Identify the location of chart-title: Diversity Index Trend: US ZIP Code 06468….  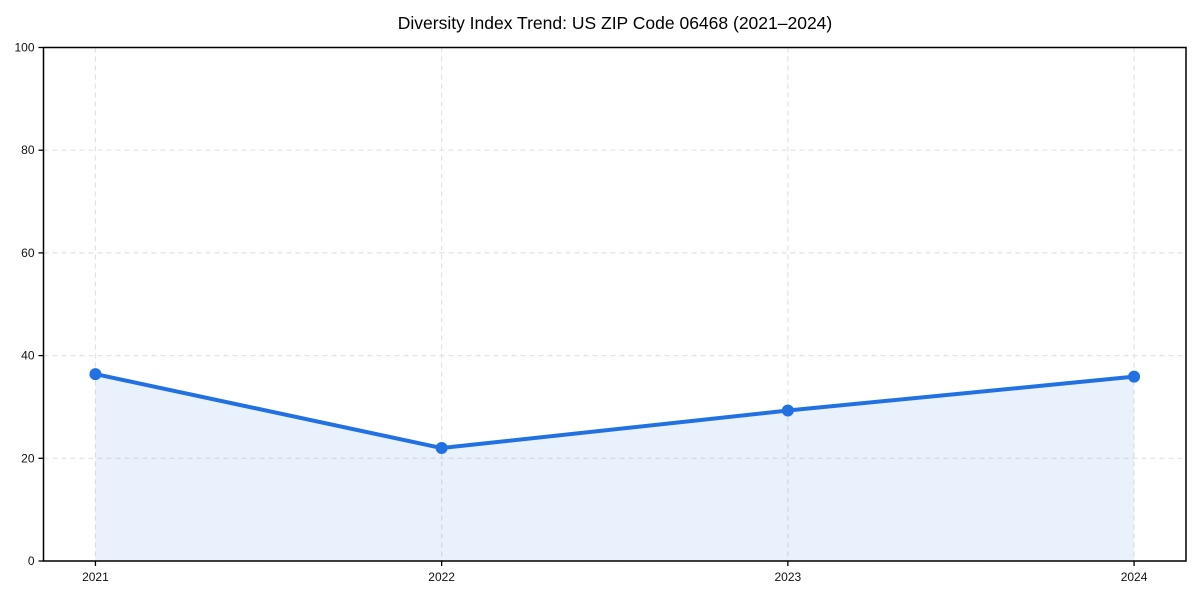
(615, 23).